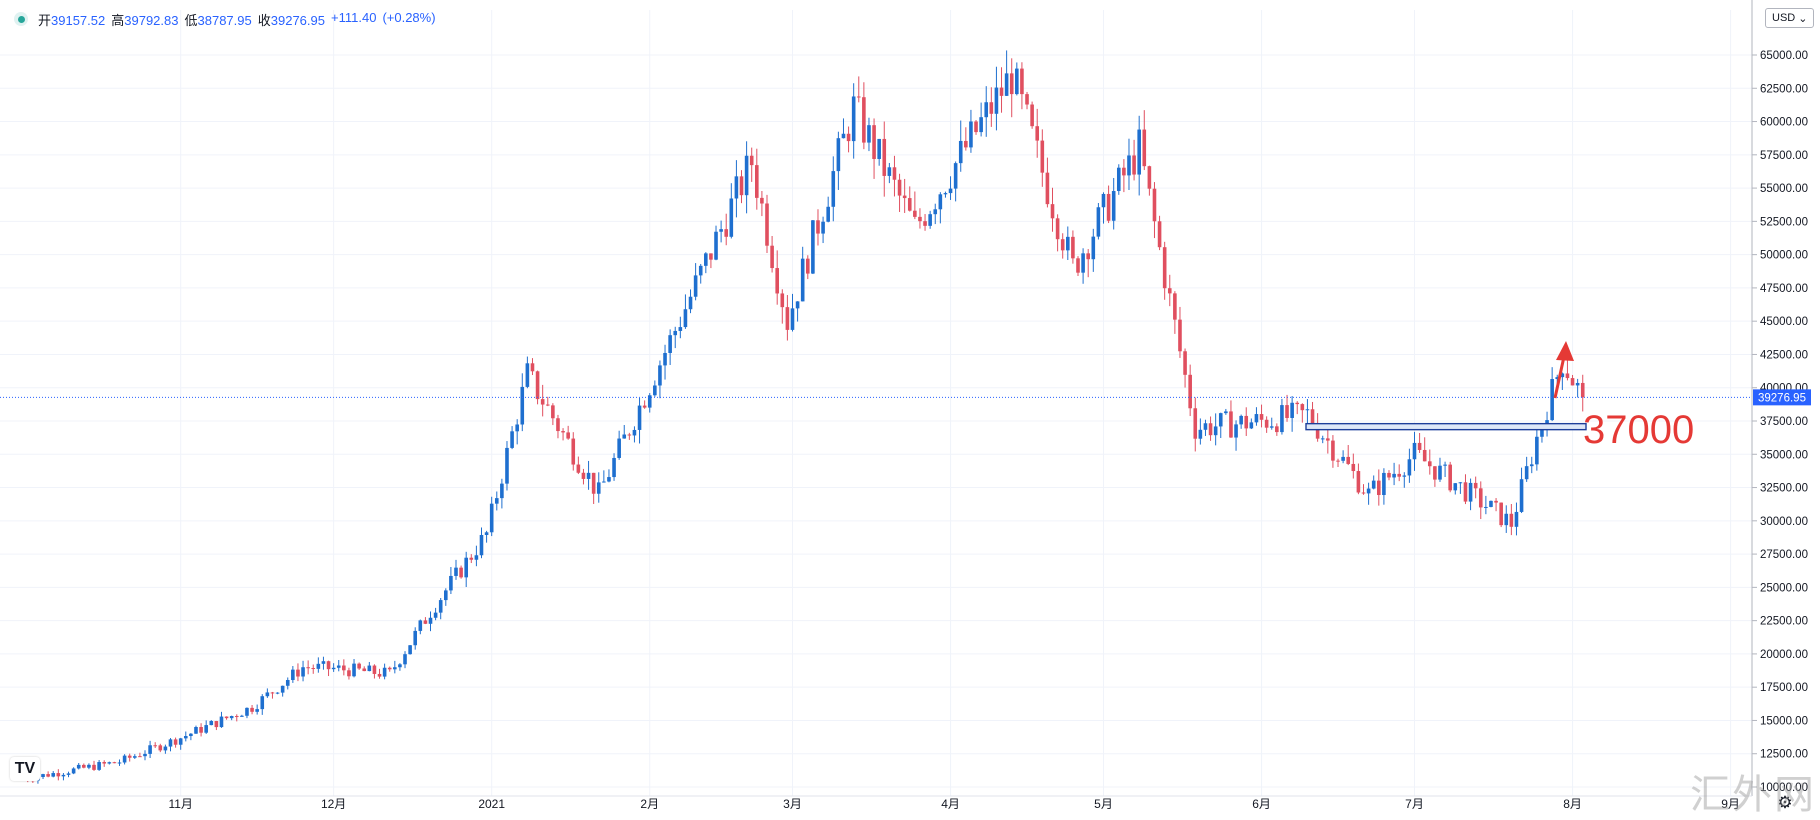 The height and width of the screenshot is (820, 1820). Describe the element at coordinates (264, 20) in the screenshot. I see `close-label: 收` at that location.